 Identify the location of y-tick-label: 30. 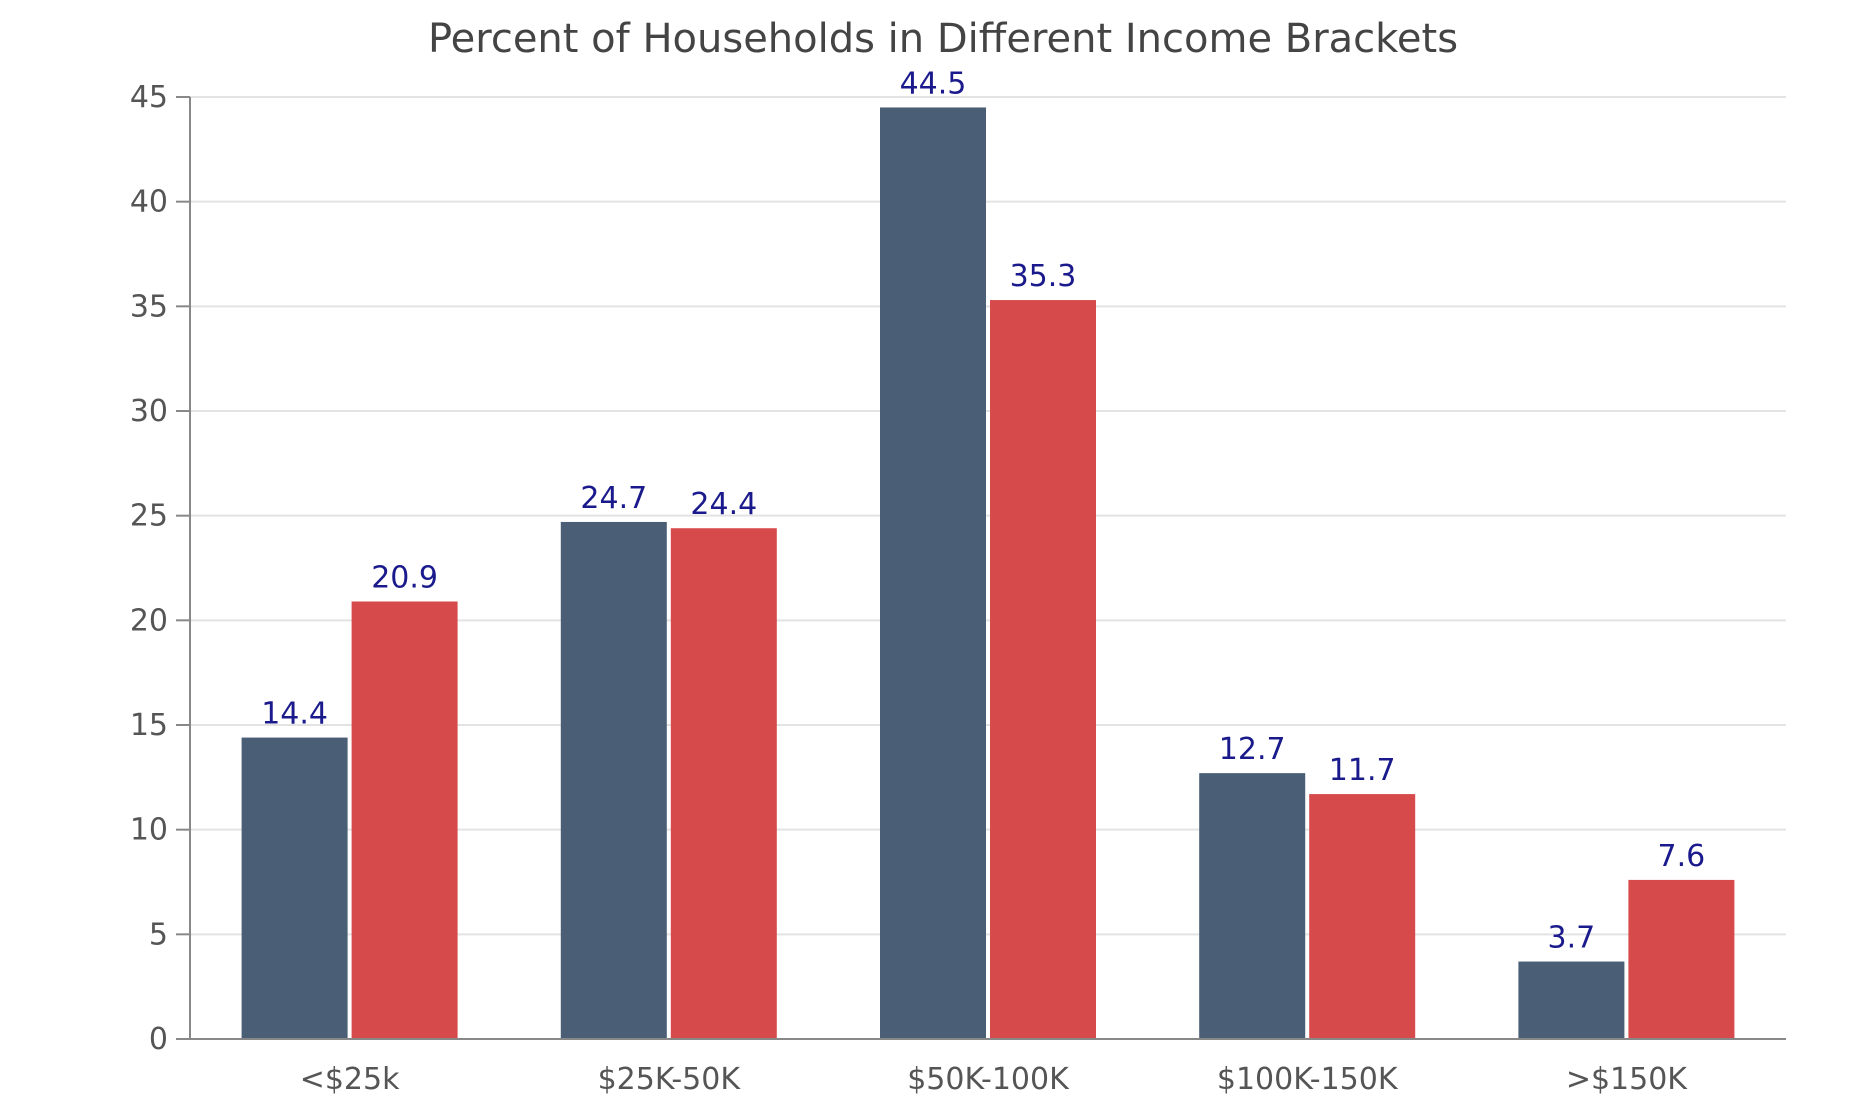
(149, 411).